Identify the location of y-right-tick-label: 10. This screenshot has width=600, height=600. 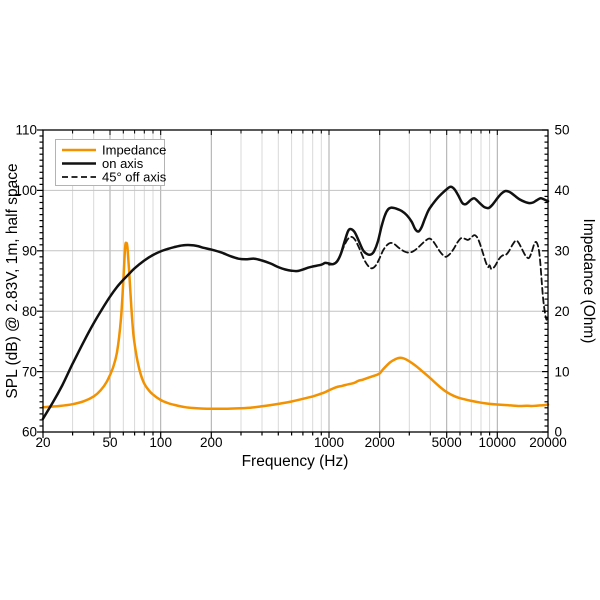
(562, 371).